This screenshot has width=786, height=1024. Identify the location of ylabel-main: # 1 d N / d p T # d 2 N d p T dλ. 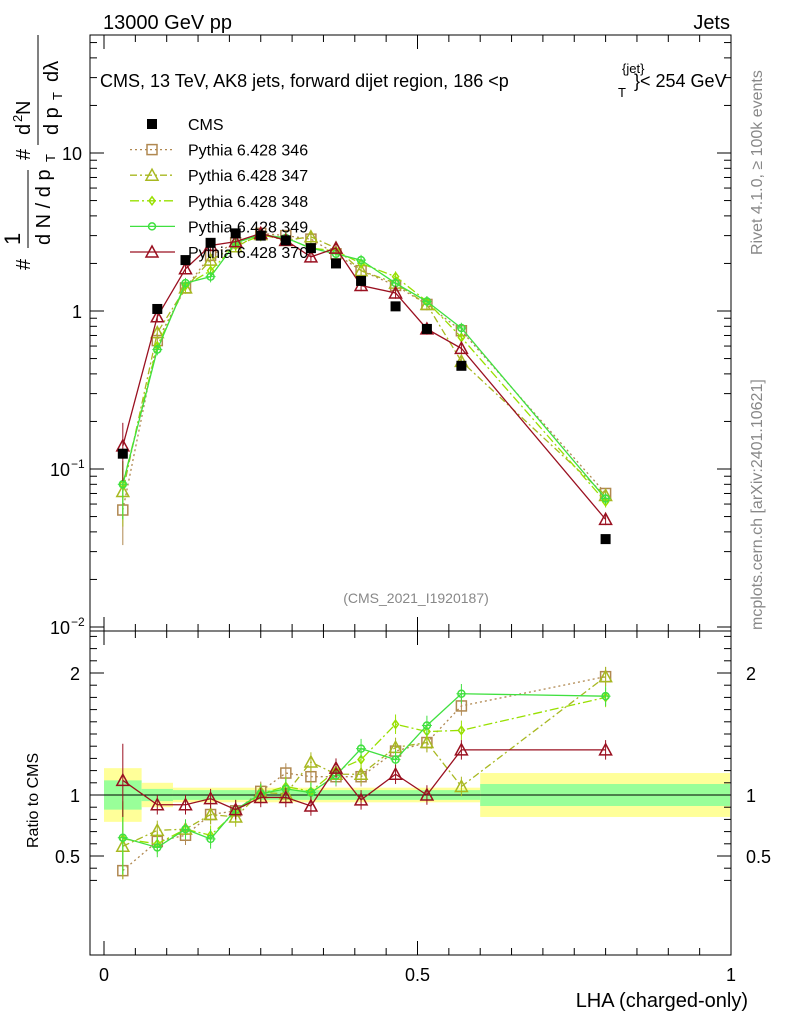
(32, 152).